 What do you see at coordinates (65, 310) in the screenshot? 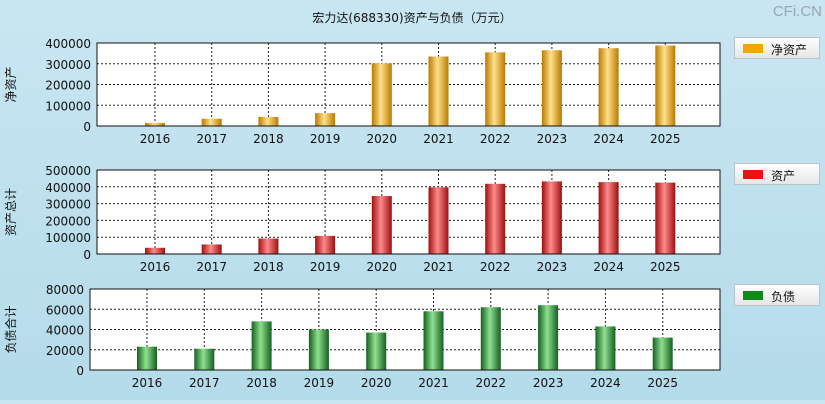
I see `y-tick-label: 60000` at bounding box center [65, 310].